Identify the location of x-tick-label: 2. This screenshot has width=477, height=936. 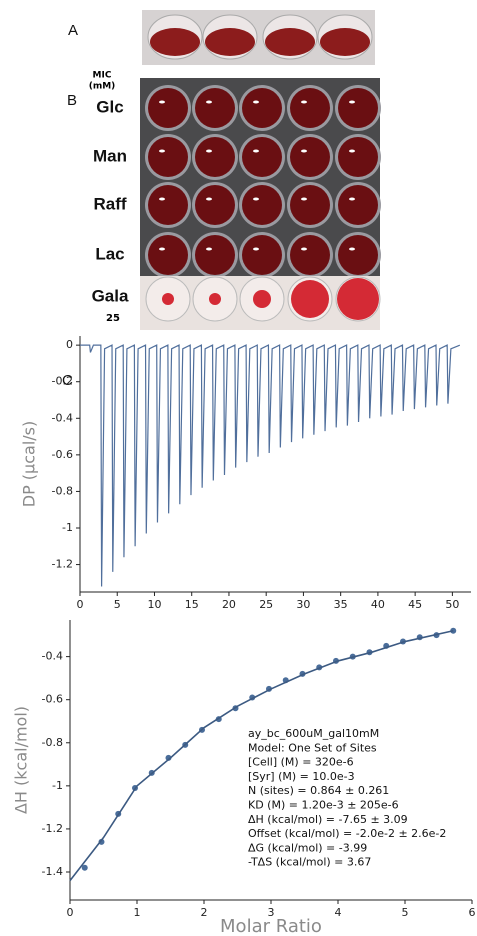
(204, 912).